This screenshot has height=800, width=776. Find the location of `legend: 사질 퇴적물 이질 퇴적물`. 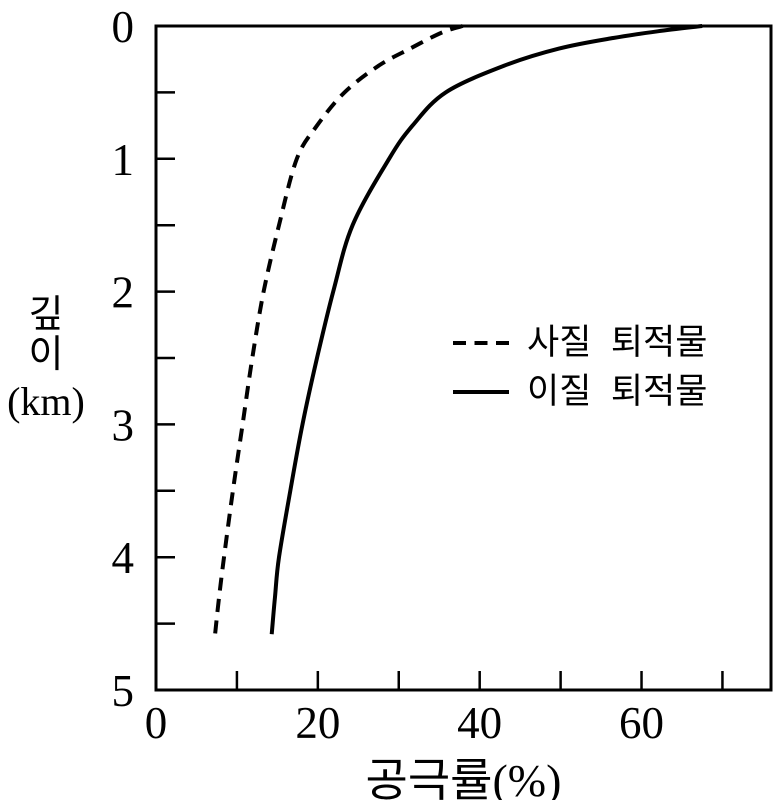

legend: 사질 퇴적물 이질 퇴적물 is located at coordinates (579, 371).